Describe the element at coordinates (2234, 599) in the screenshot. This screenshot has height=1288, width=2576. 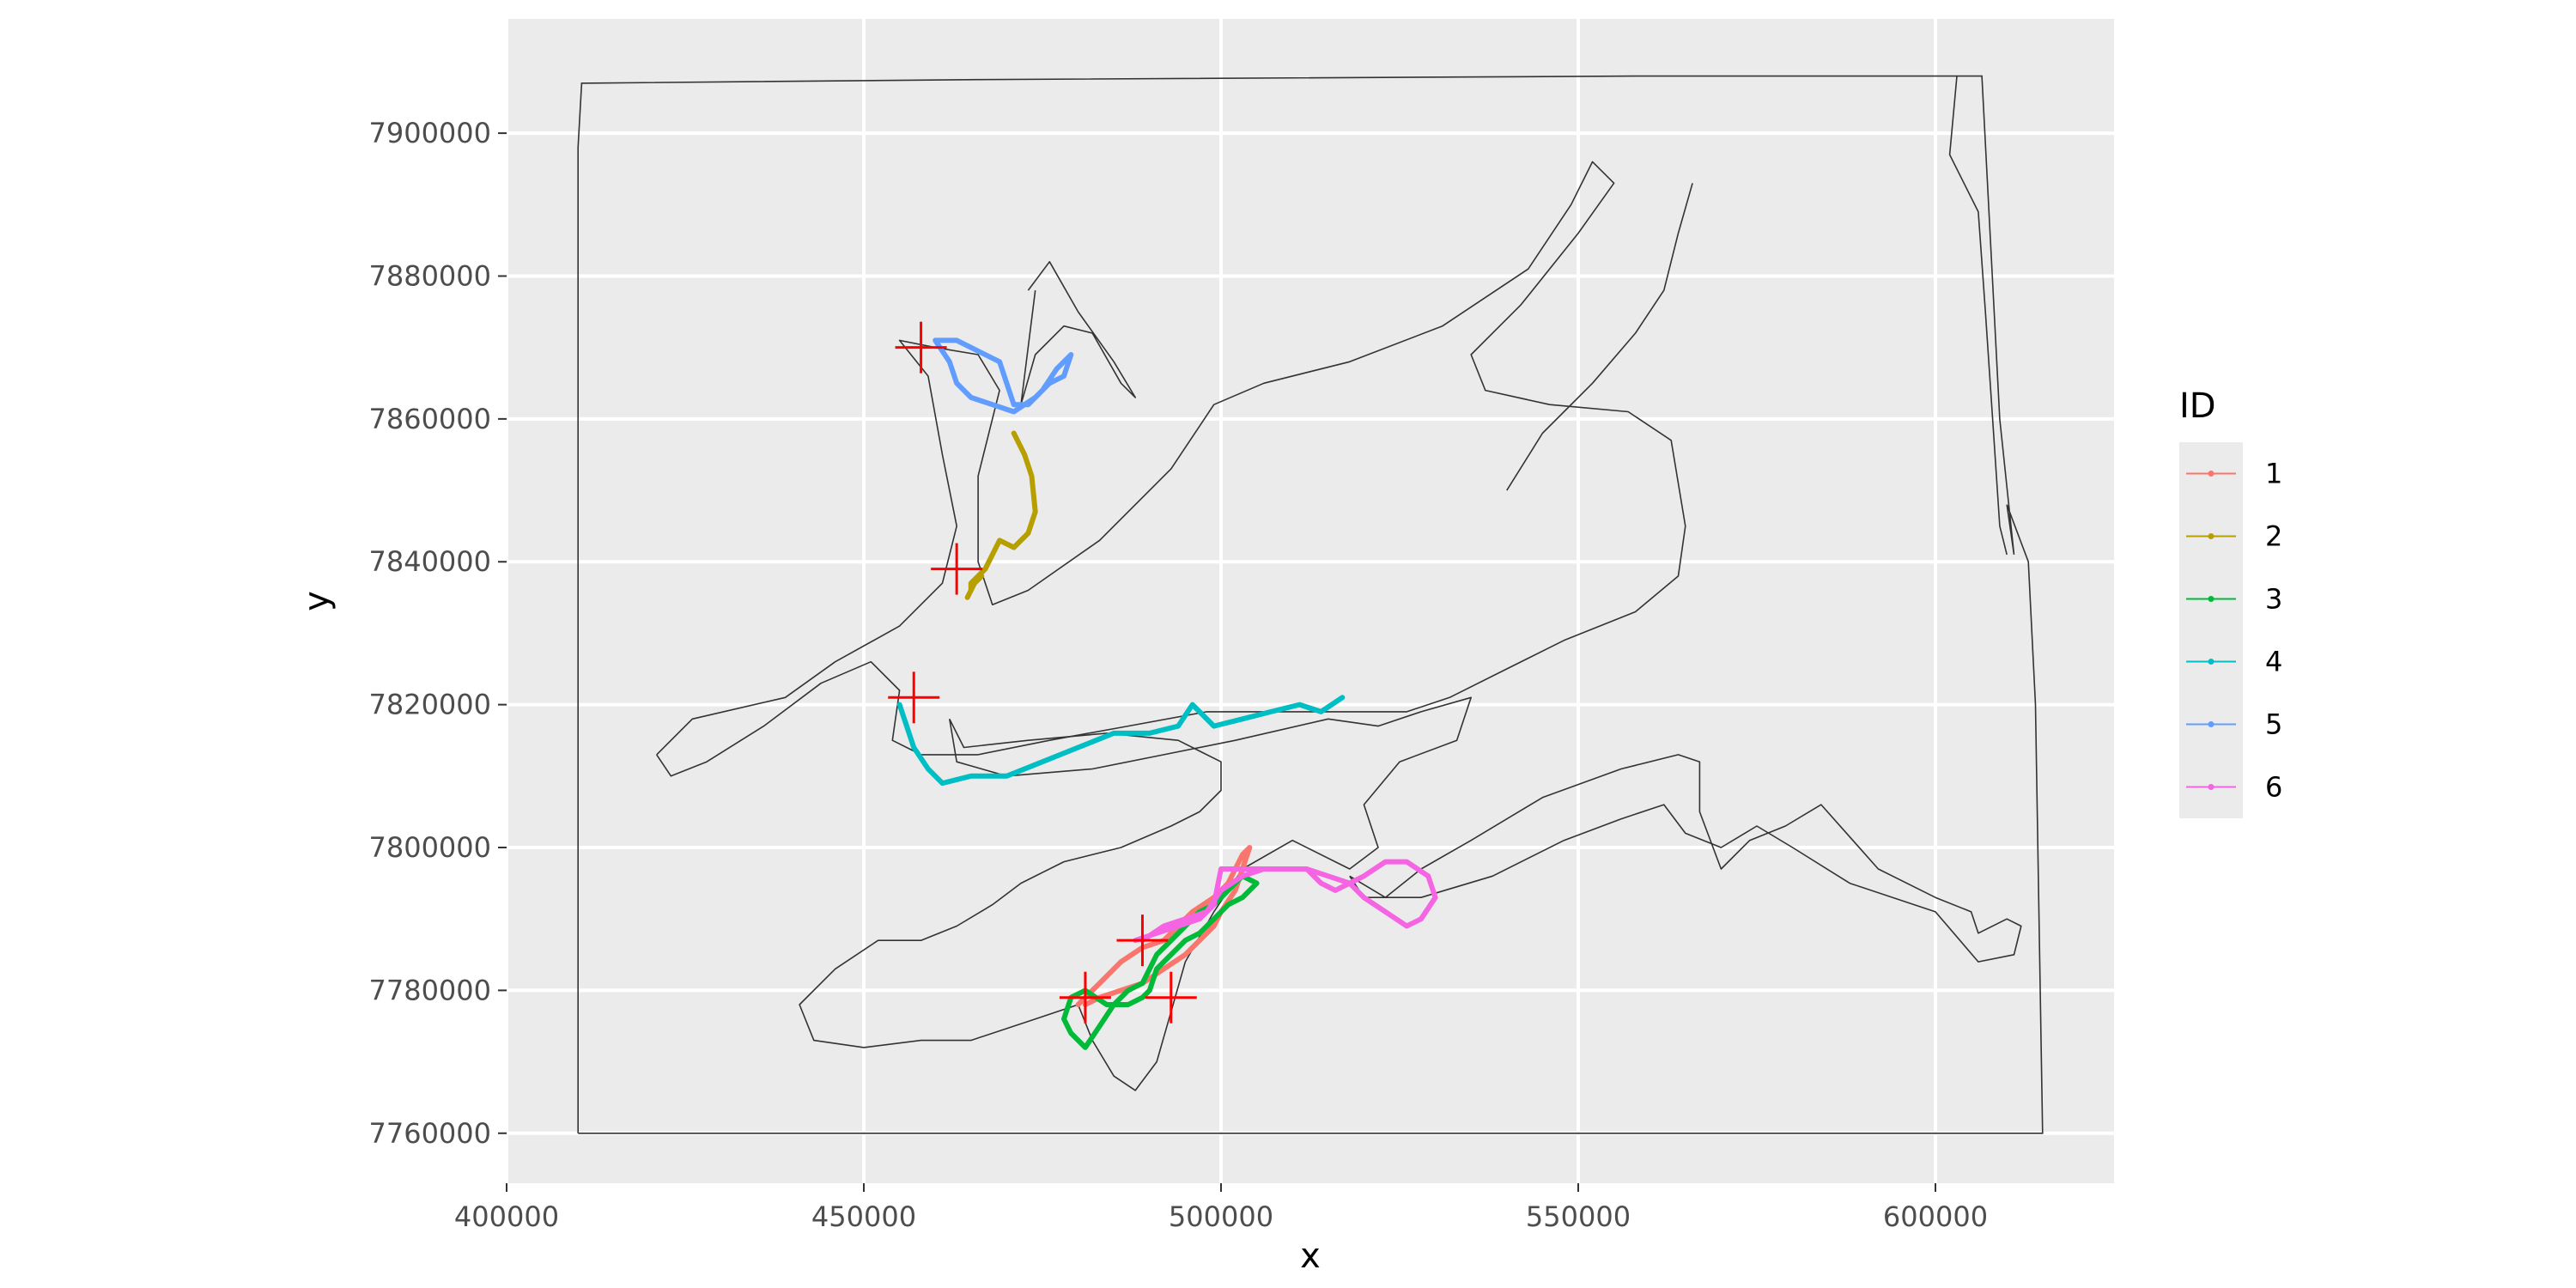
I see `legend-item-3: 3` at that location.